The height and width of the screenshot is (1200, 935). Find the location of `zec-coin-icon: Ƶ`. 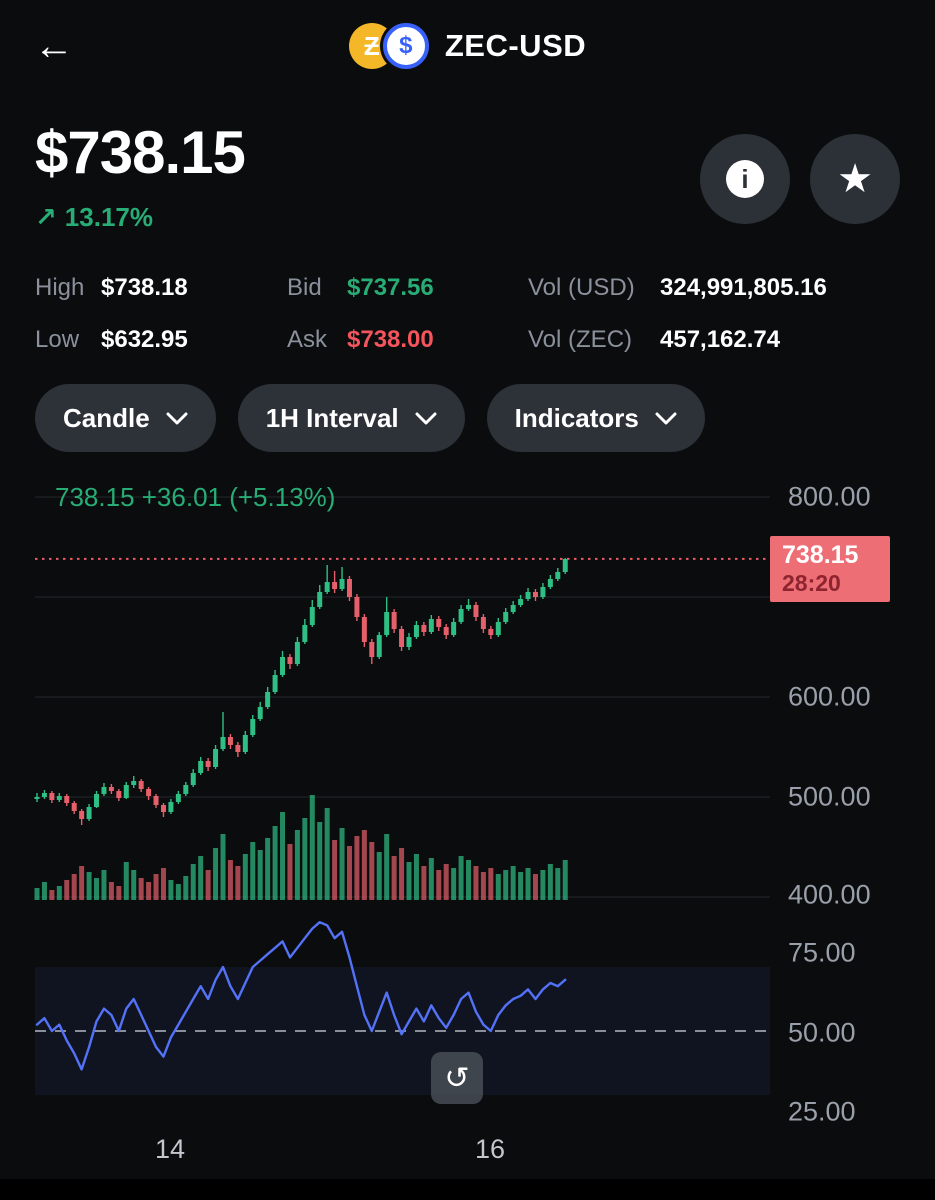

zec-coin-icon: Ƶ is located at coordinates (371, 46).